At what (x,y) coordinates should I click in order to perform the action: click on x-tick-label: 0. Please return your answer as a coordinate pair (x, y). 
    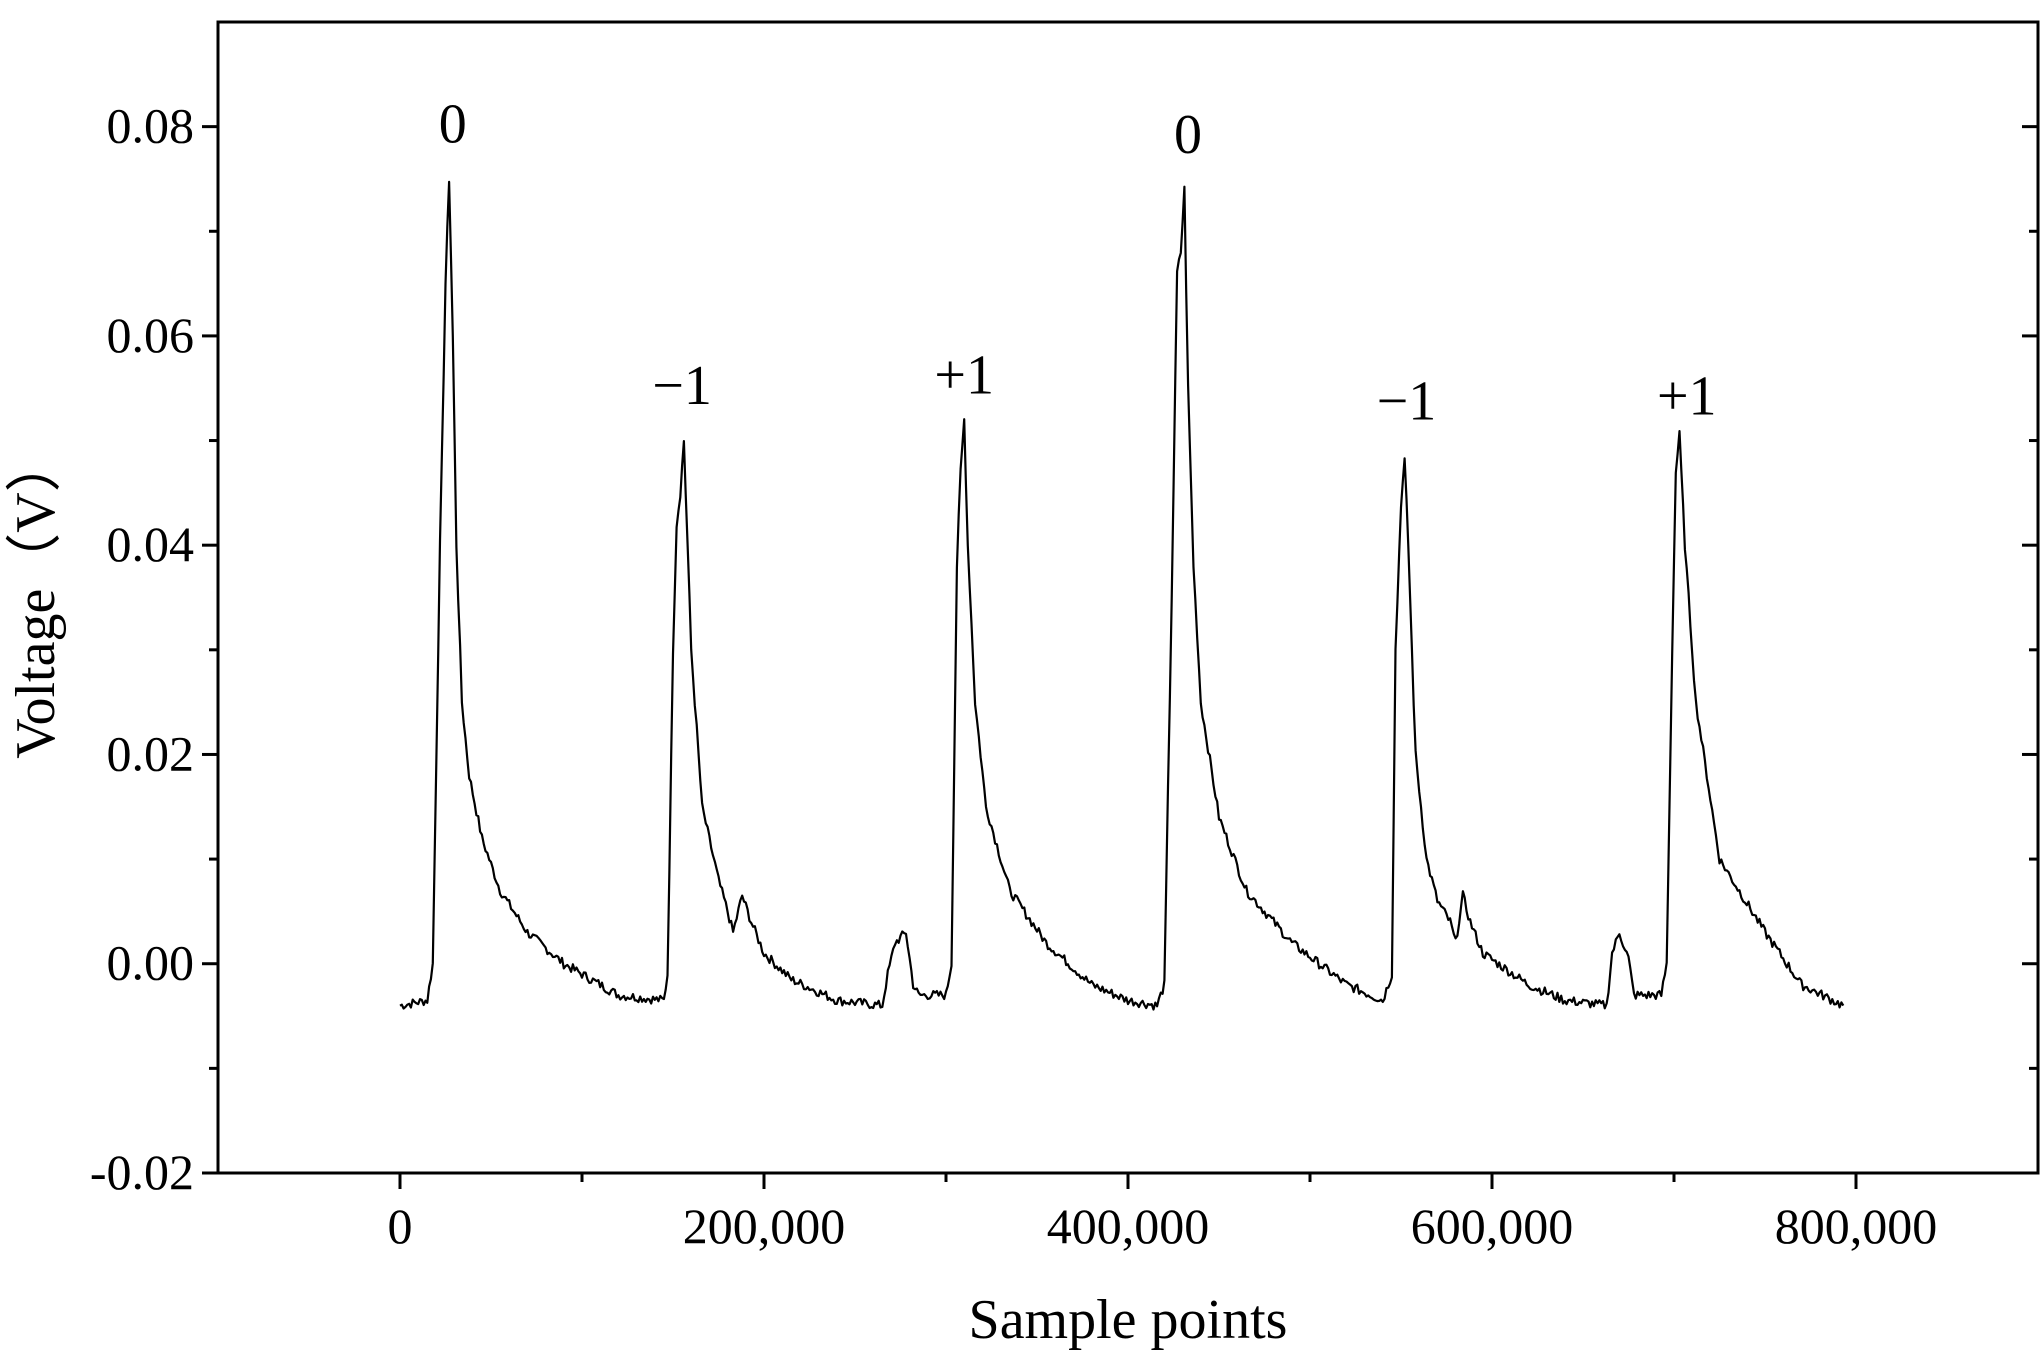
    Looking at the image, I should click on (400, 1226).